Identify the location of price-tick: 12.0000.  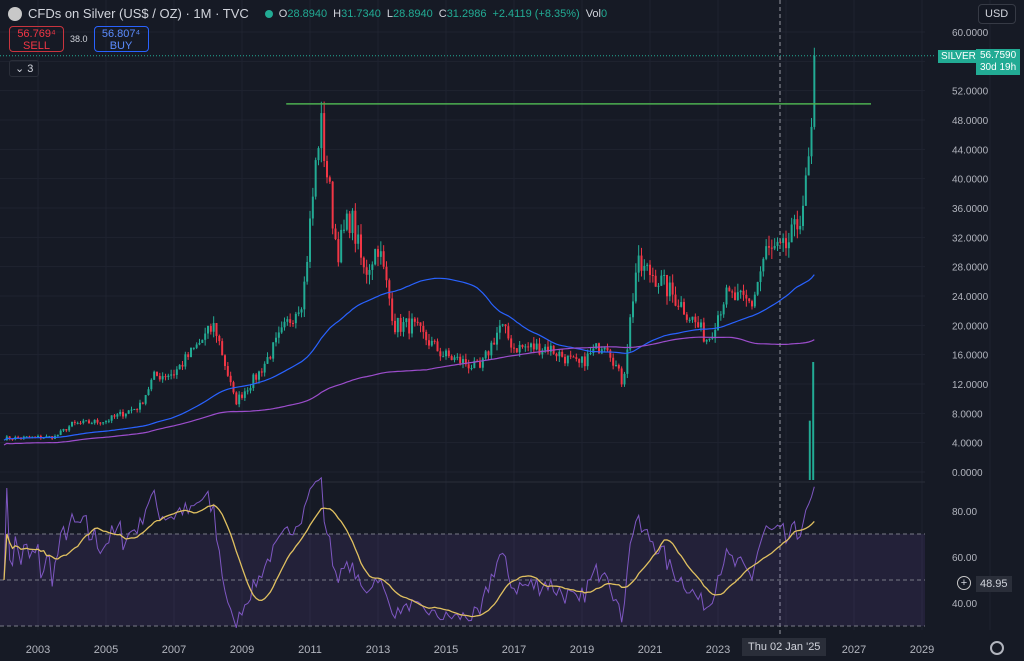
(970, 385).